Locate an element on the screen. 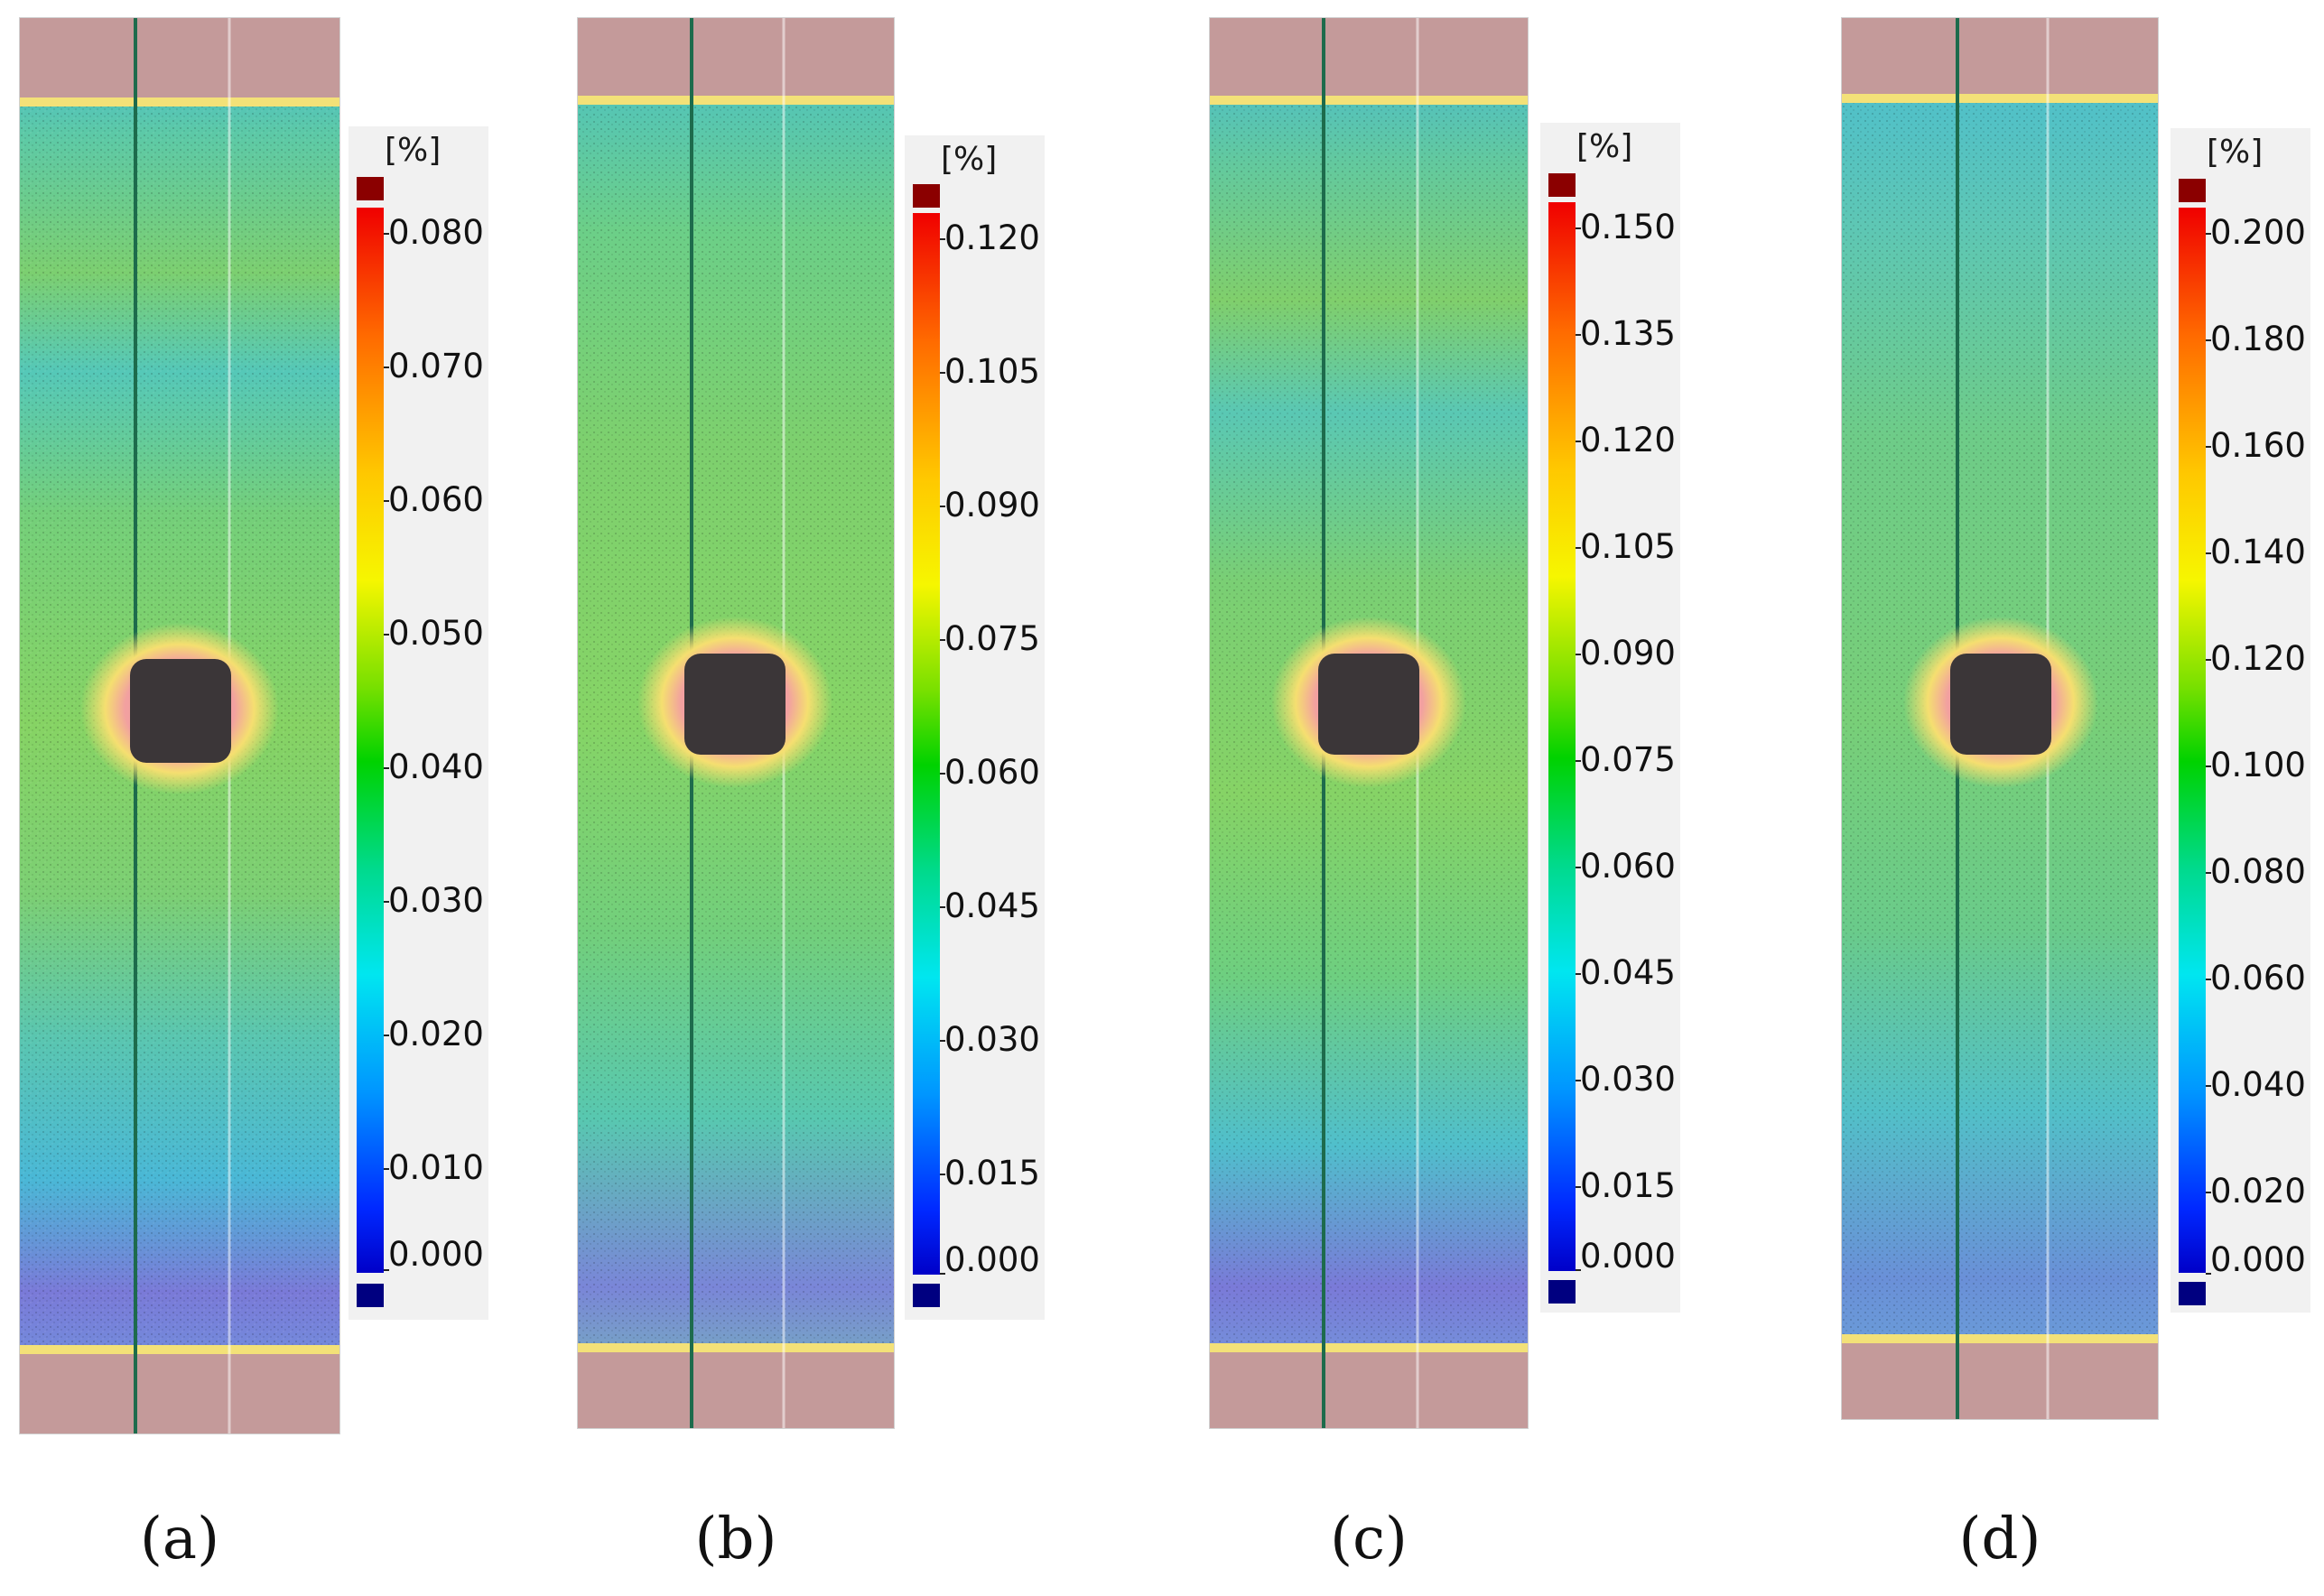 This screenshot has width=2324, height=1596. colorbar-tick-label: 0.010 is located at coordinates (436, 1167).